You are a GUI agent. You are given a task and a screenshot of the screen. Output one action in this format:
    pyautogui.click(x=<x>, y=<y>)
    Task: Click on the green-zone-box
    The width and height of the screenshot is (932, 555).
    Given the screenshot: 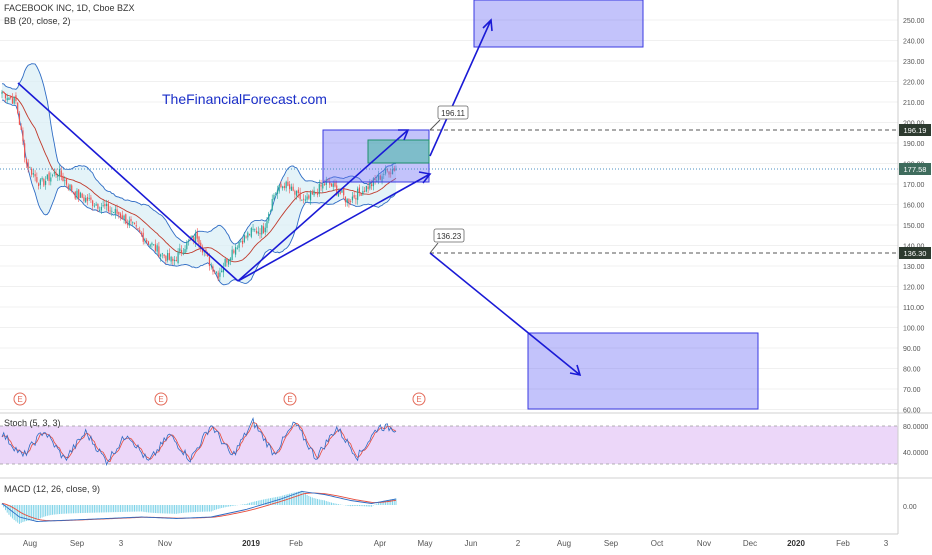 What is the action you would take?
    pyautogui.click(x=398, y=151)
    